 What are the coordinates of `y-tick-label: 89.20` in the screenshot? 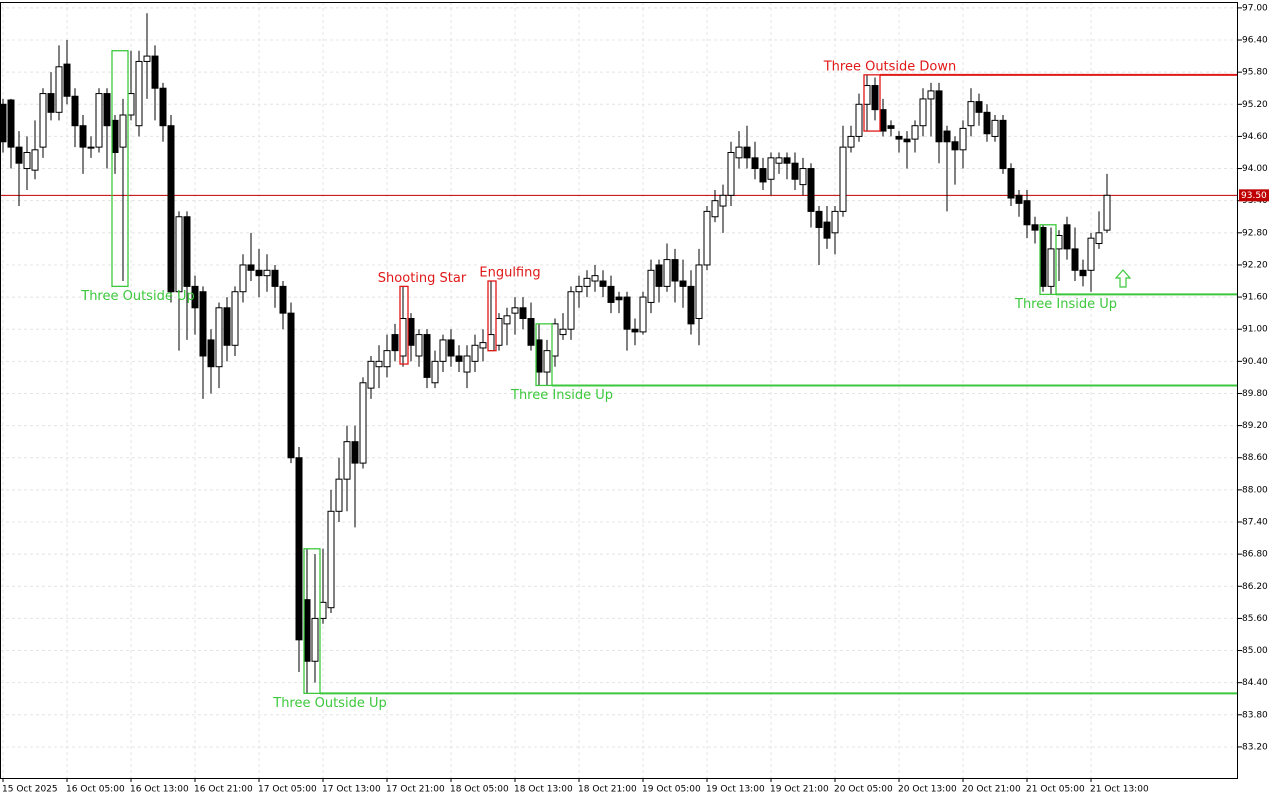 It's located at (1255, 426).